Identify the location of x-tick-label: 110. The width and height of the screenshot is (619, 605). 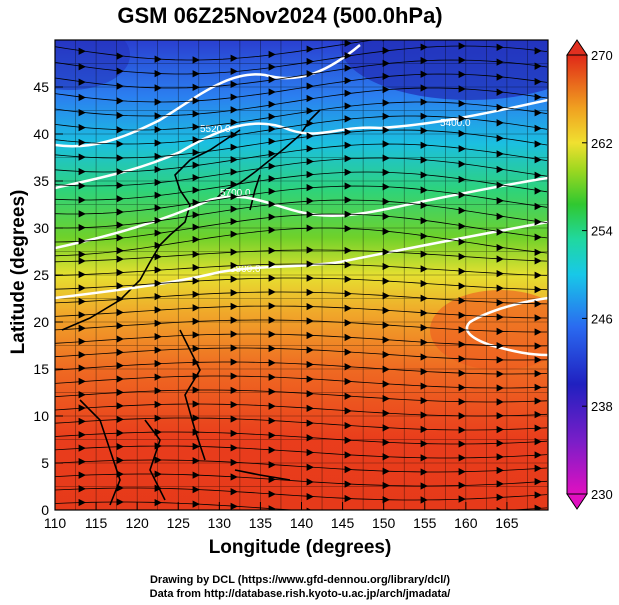
(55, 523).